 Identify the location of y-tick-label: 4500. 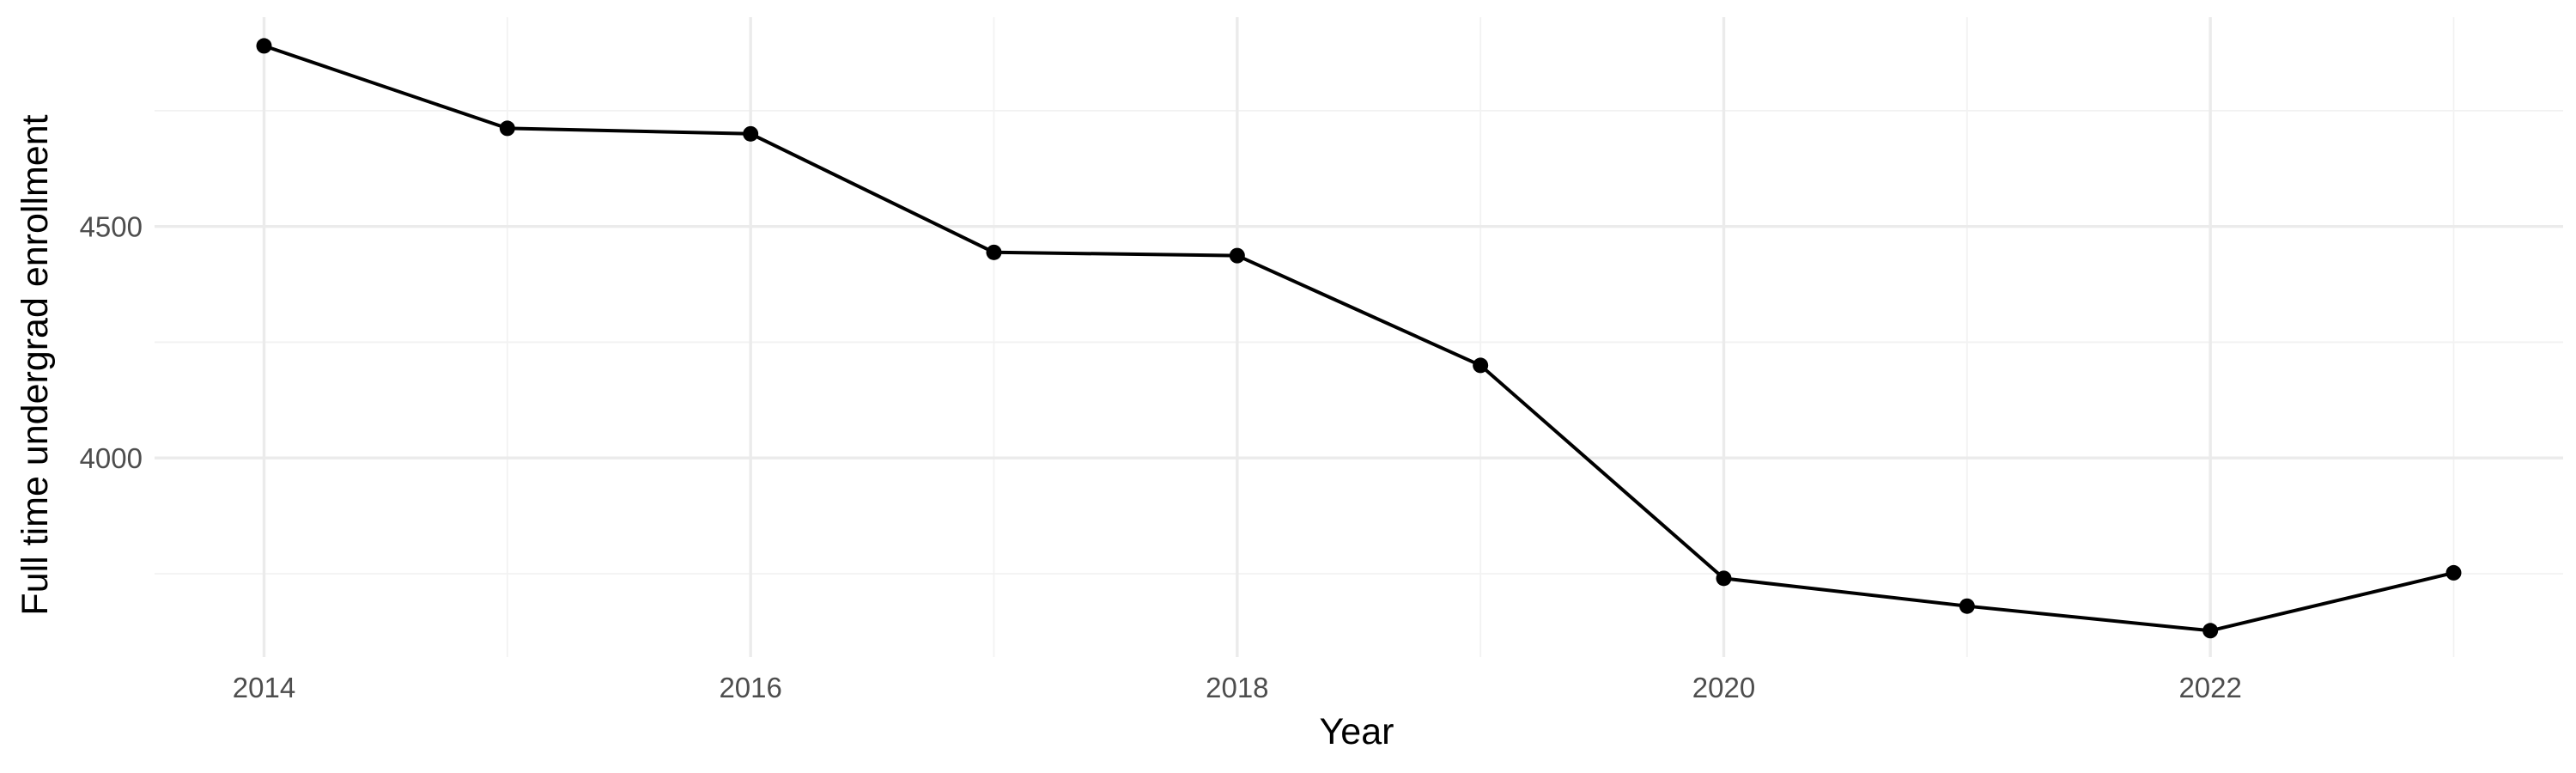
(112, 227).